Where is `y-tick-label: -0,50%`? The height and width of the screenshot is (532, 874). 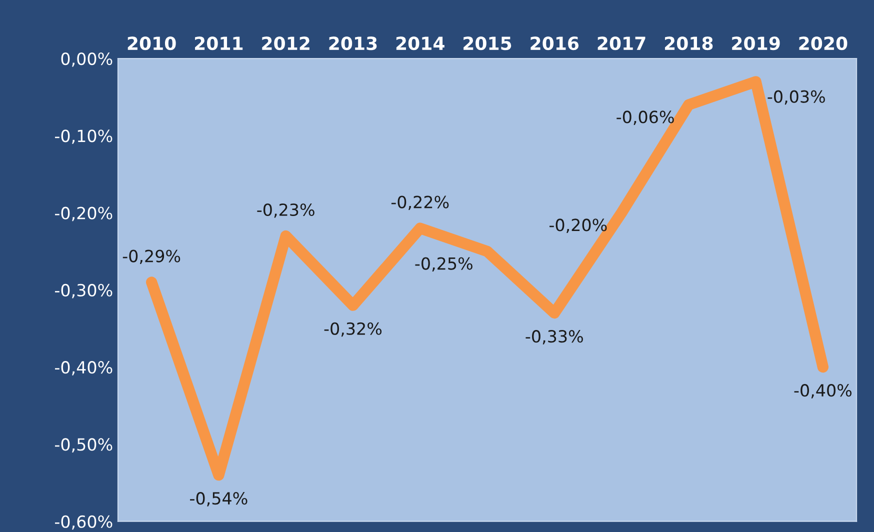 y-tick-label: -0,50% is located at coordinates (83, 445).